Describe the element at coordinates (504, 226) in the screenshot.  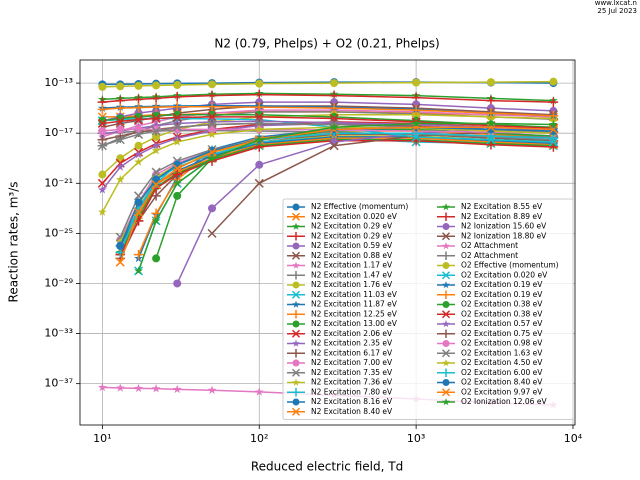
I see `legend-label: N2 Ionization 15.60 eV` at that location.